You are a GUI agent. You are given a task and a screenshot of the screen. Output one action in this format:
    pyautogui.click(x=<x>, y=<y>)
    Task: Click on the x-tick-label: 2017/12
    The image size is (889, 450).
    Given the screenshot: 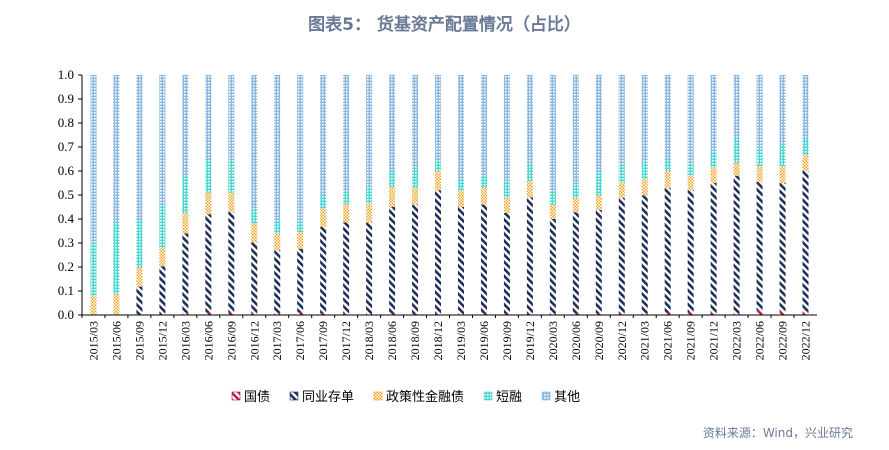 What is the action you would take?
    pyautogui.click(x=346, y=340)
    